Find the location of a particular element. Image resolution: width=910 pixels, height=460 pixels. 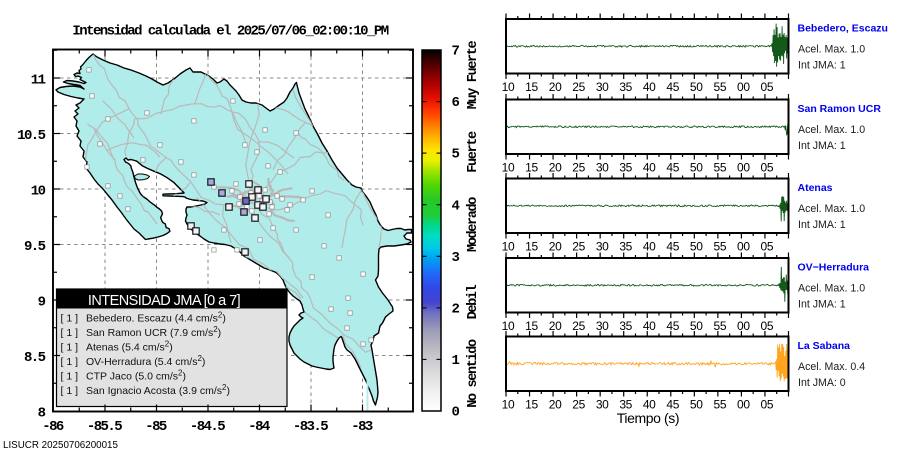

svg-text: No sentido is located at coordinates (473, 373).